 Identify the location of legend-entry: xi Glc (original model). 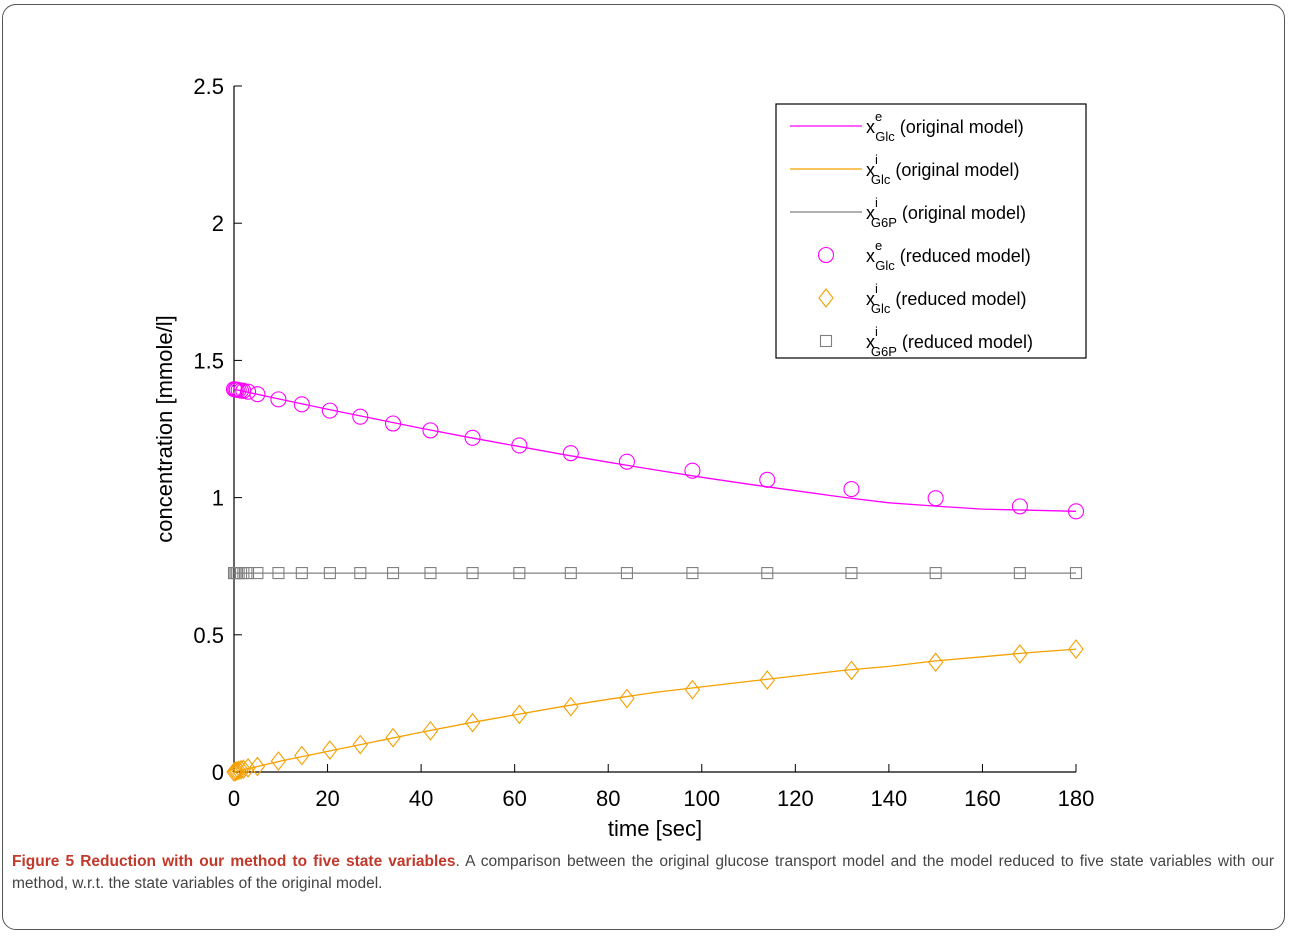
(942, 169).